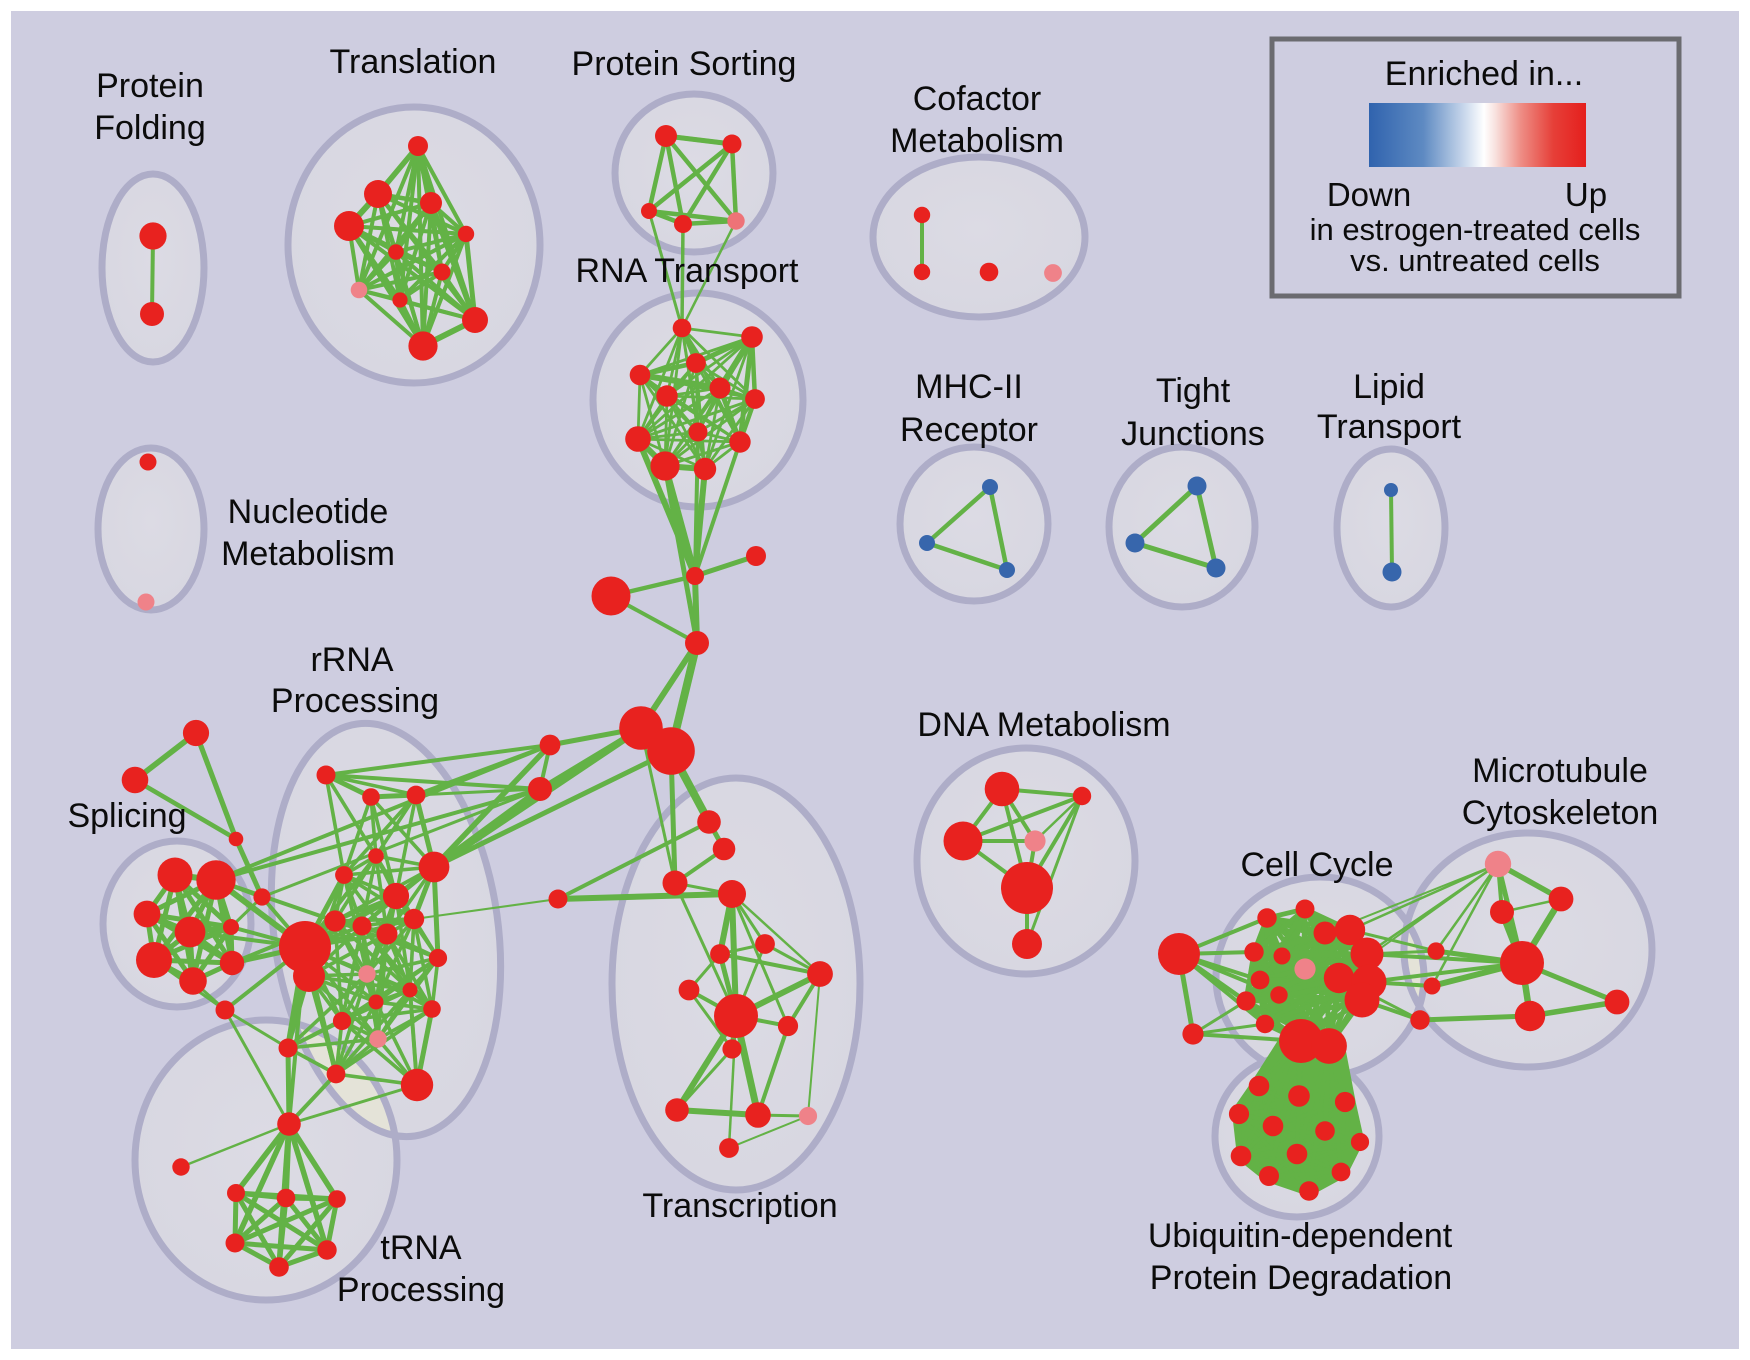  Describe the element at coordinates (126, 816) in the screenshot. I see `svg-text: Splicing` at that location.